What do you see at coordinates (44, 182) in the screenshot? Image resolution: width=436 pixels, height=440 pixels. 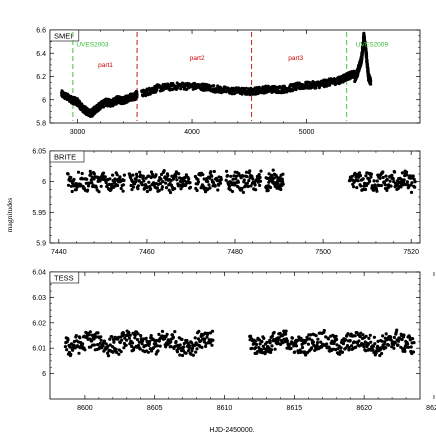 I see `brite-y-tick-label: 6` at bounding box center [44, 182].